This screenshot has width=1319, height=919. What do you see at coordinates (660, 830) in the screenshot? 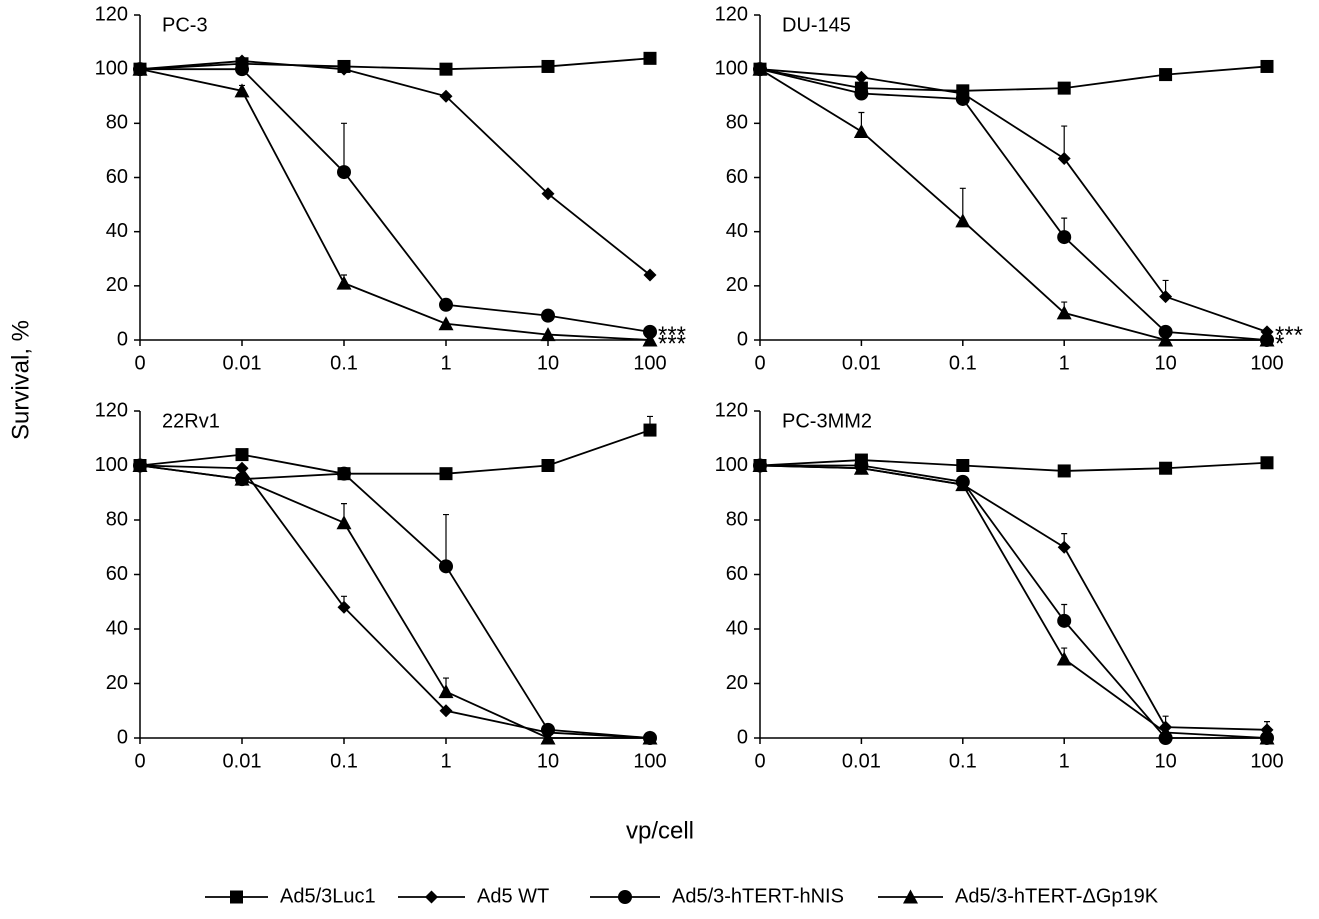
I see `x-axis-label: vp/cell` at bounding box center [660, 830].